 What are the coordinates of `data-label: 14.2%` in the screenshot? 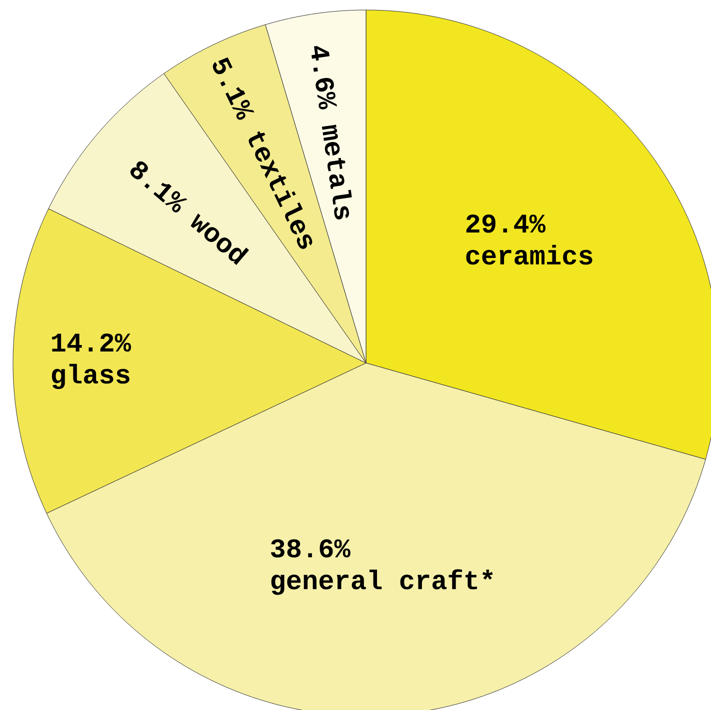 It's located at (92, 342).